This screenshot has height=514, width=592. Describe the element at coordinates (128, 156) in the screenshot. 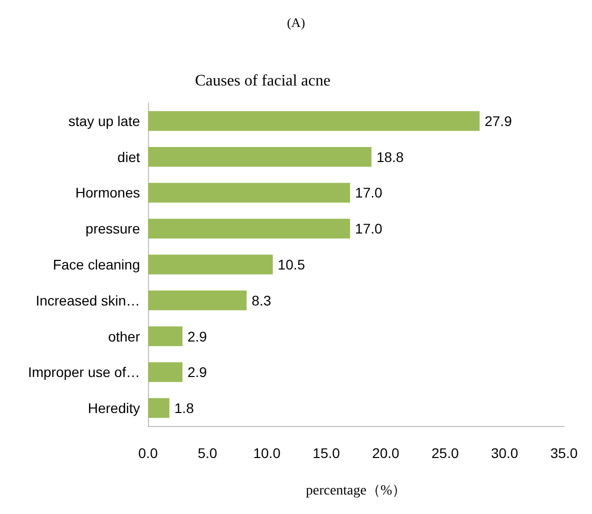

I see `y-tick-label: diet` at that location.